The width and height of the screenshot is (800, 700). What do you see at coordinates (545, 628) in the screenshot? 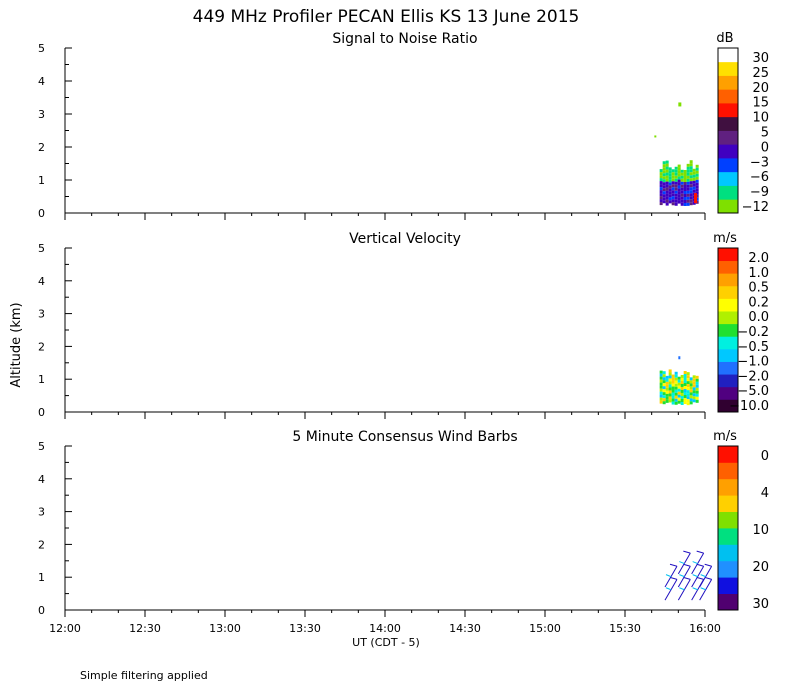
I see `x-tick-label: 15:00` at bounding box center [545, 628].